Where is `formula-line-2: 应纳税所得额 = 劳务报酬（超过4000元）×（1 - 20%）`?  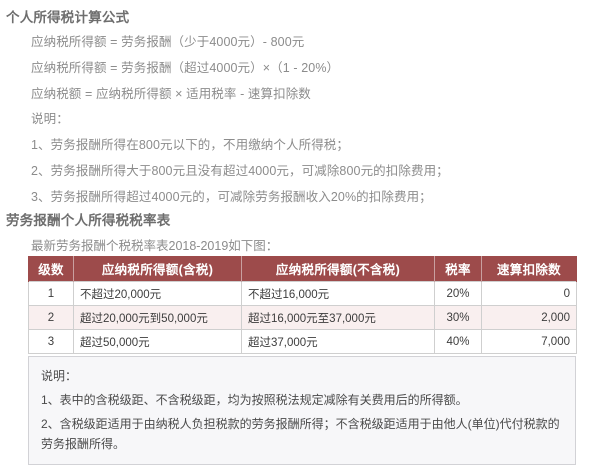
formula-line-2: 应纳税所得额 = 劳务报酬（超过4000元）×（1 - 20%） is located at coordinates (185, 68).